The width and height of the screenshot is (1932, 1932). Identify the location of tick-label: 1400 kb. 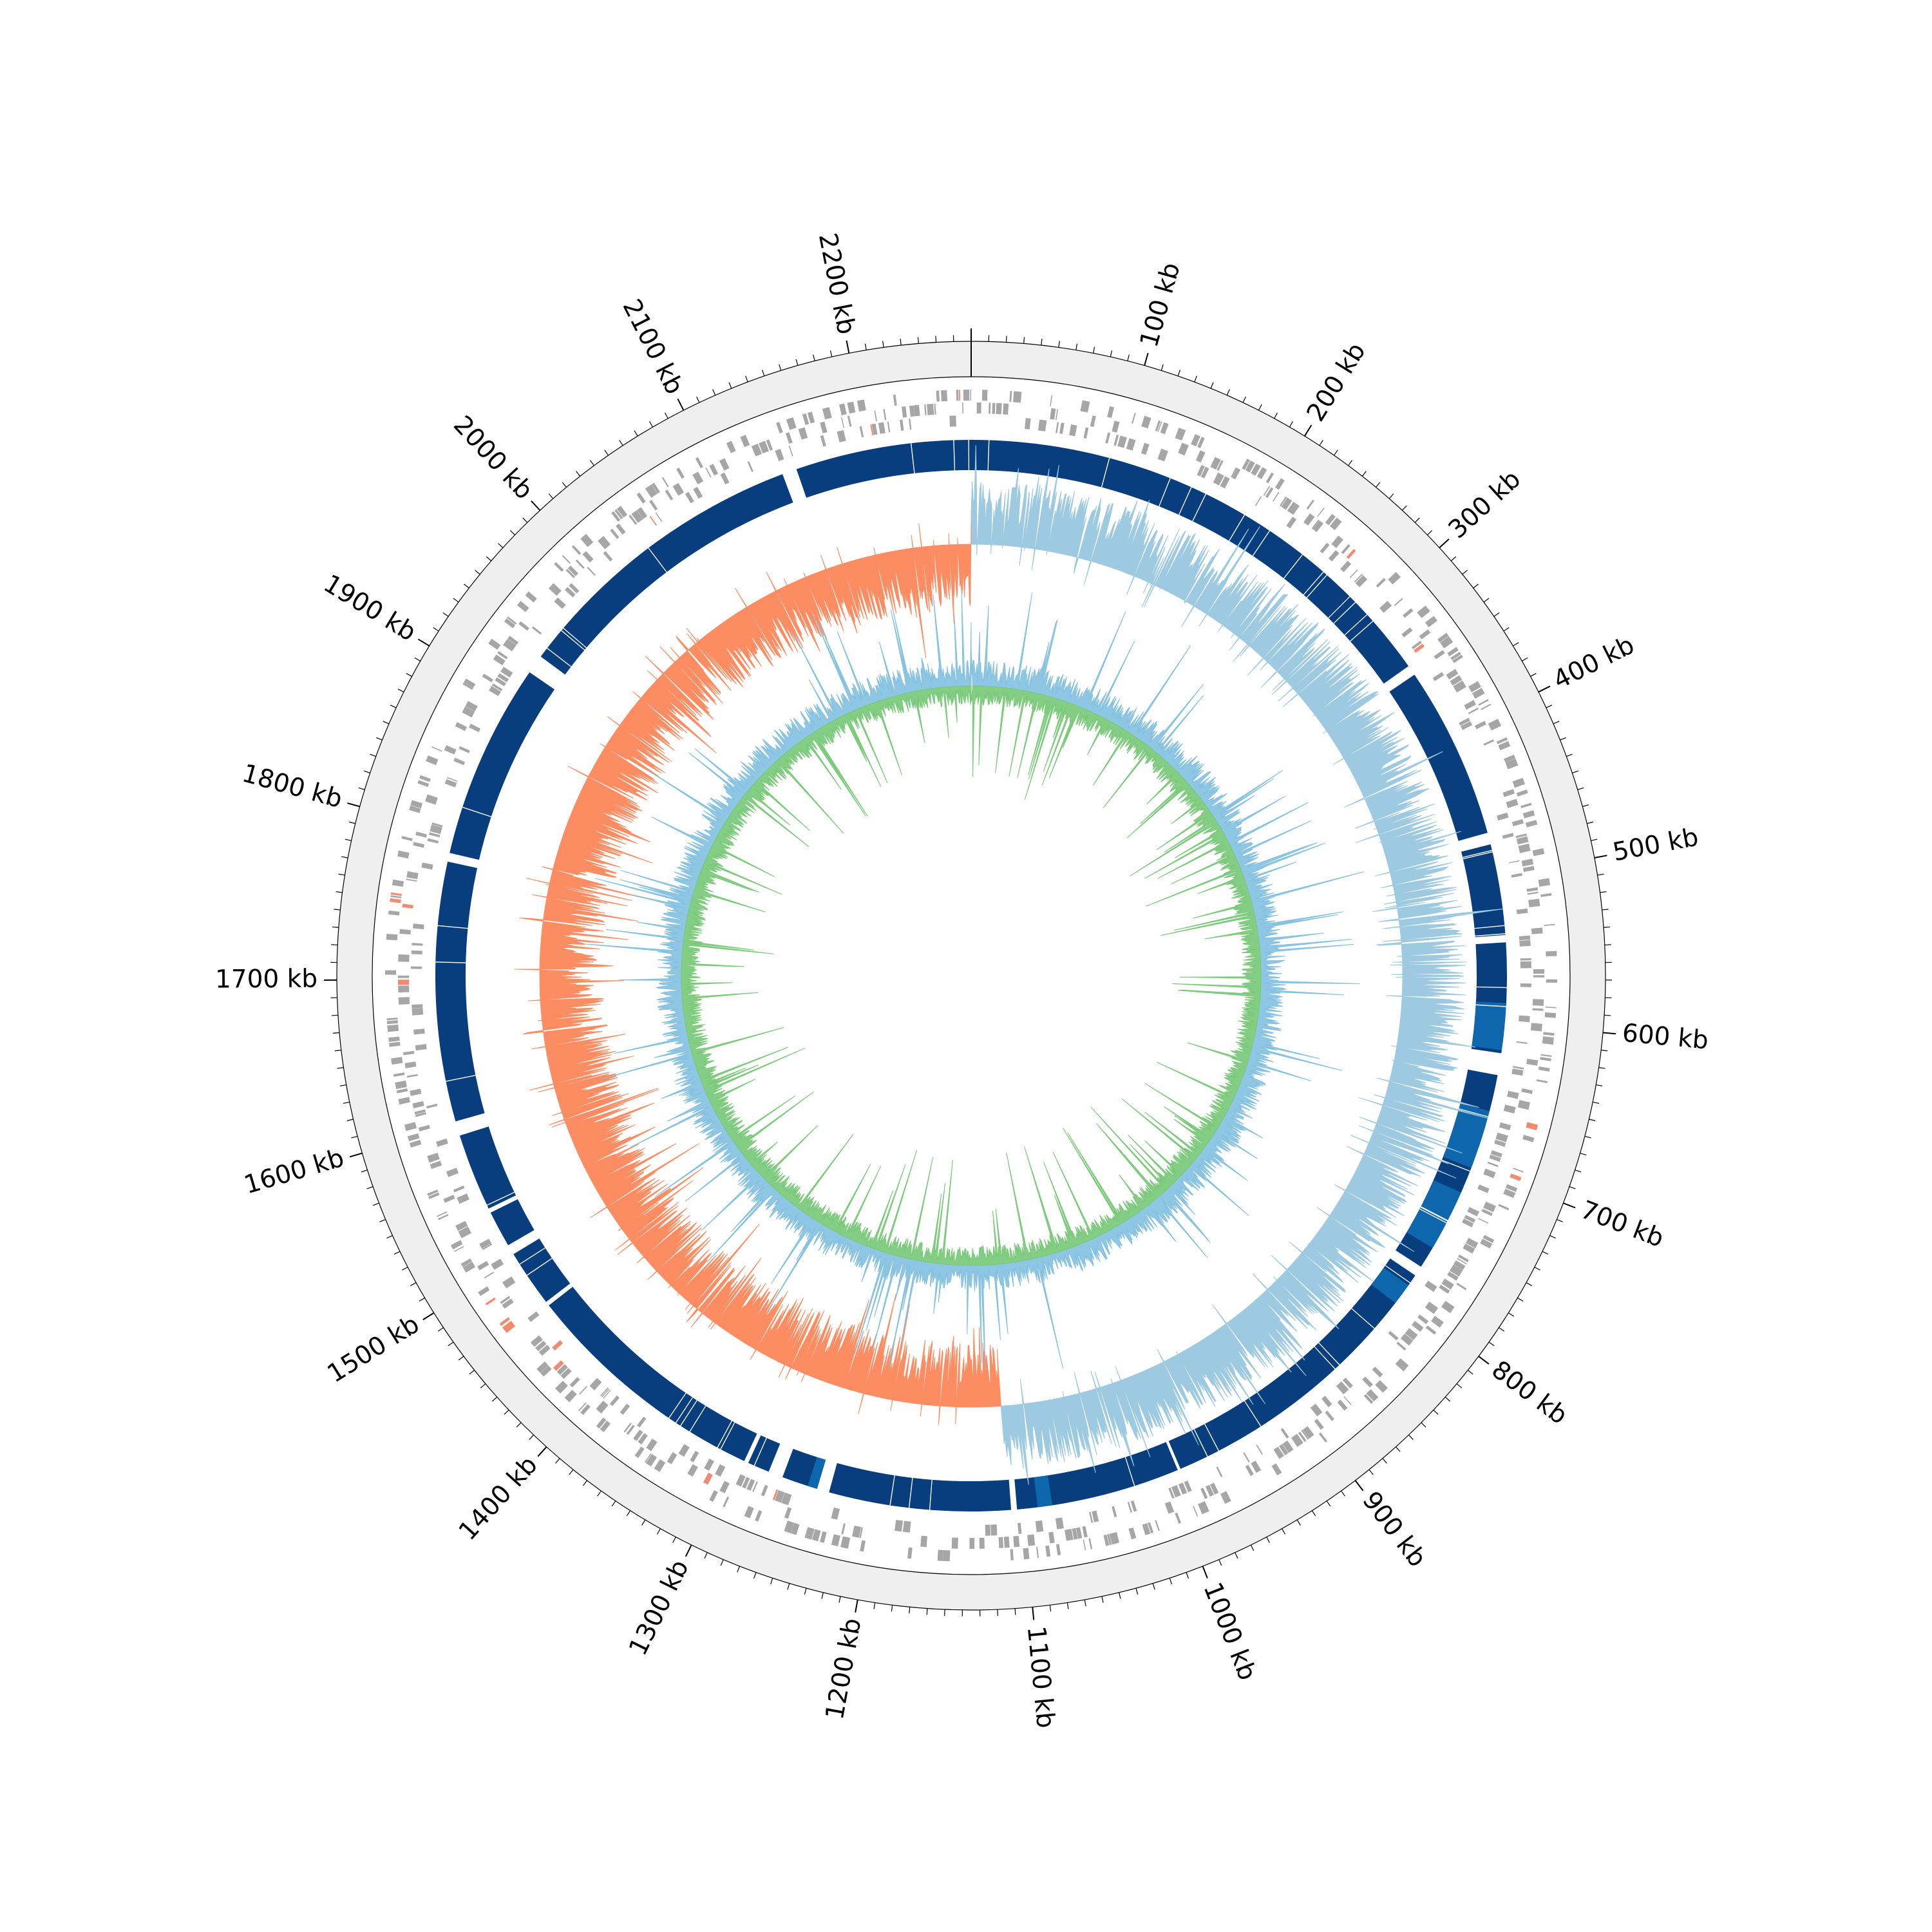
(498, 1498).